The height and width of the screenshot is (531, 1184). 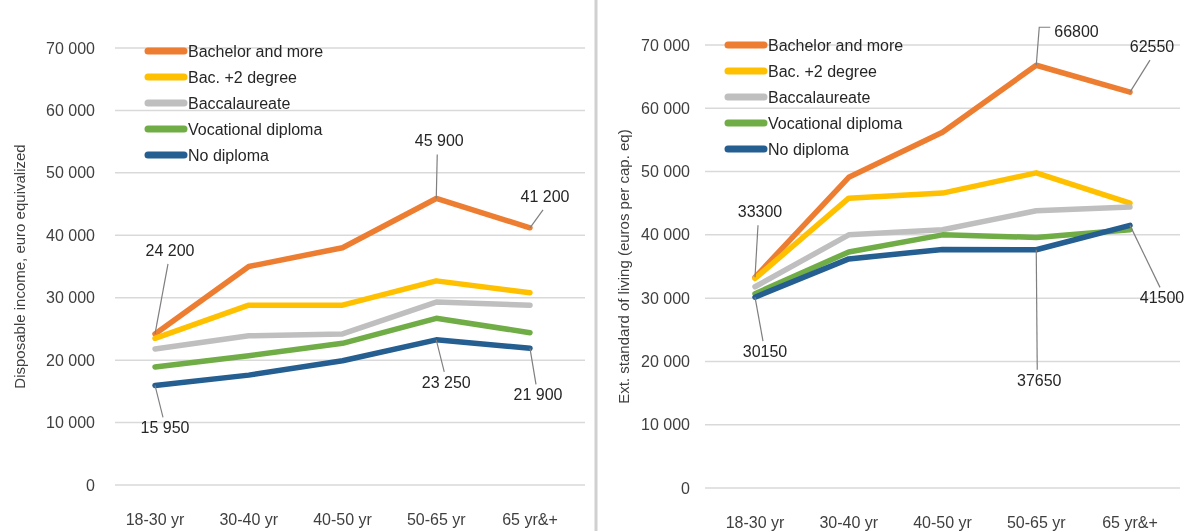 I want to click on annotation: 66800, so click(x=1076, y=31).